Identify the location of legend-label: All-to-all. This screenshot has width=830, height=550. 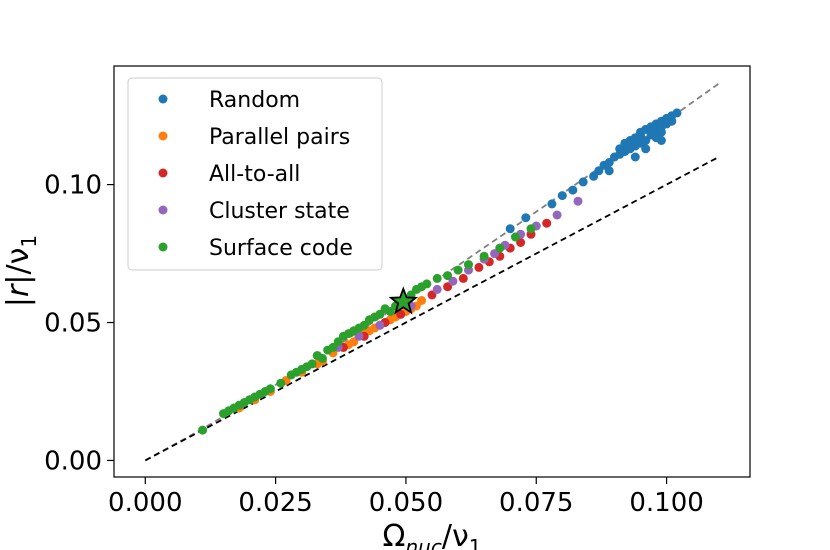
(254, 174).